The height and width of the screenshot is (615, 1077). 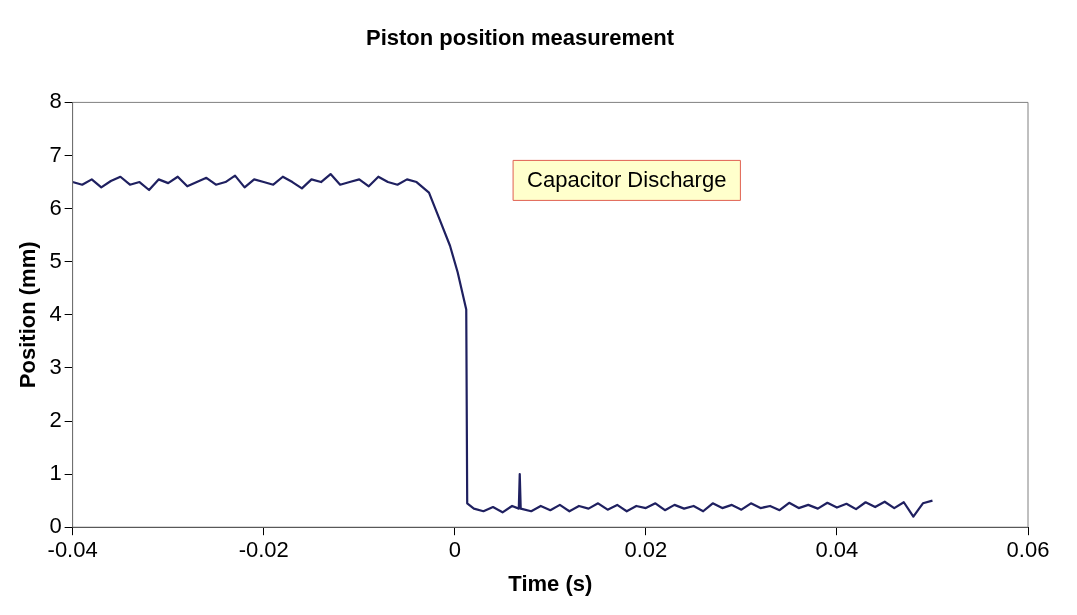 What do you see at coordinates (550, 583) in the screenshot?
I see `x-axis-title: Time (s)` at bounding box center [550, 583].